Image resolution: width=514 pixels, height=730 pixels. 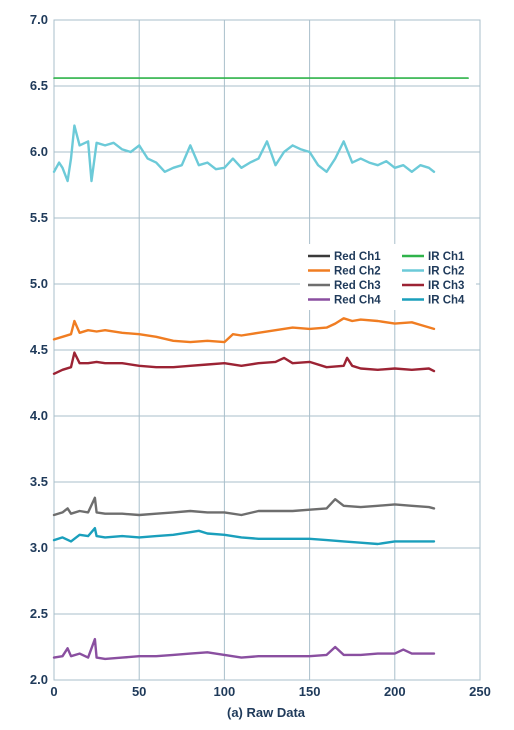 What do you see at coordinates (53, 691) in the screenshot?
I see `x-tick-label: 0` at bounding box center [53, 691].